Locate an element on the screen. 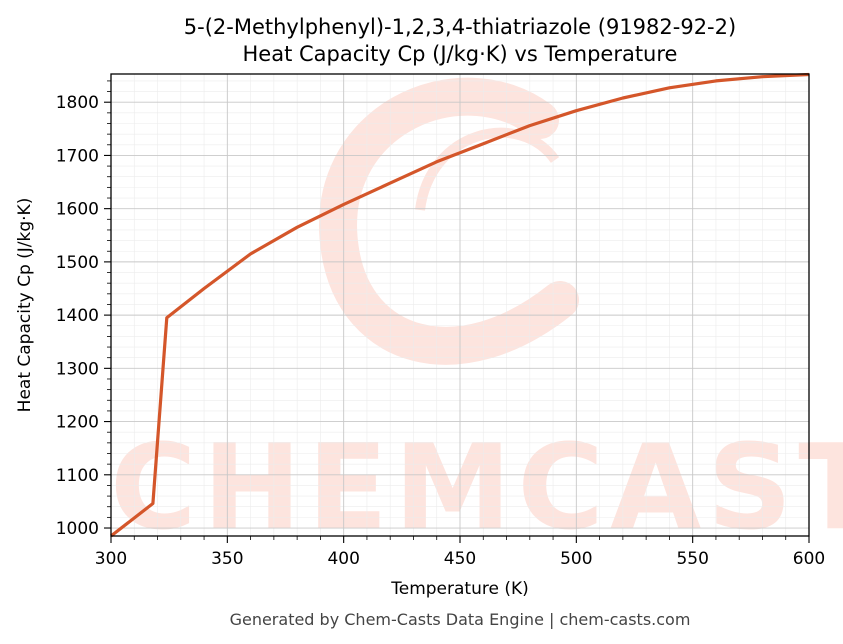 The image size is (843, 644). x-tick-label: 450 is located at coordinates (460, 559).